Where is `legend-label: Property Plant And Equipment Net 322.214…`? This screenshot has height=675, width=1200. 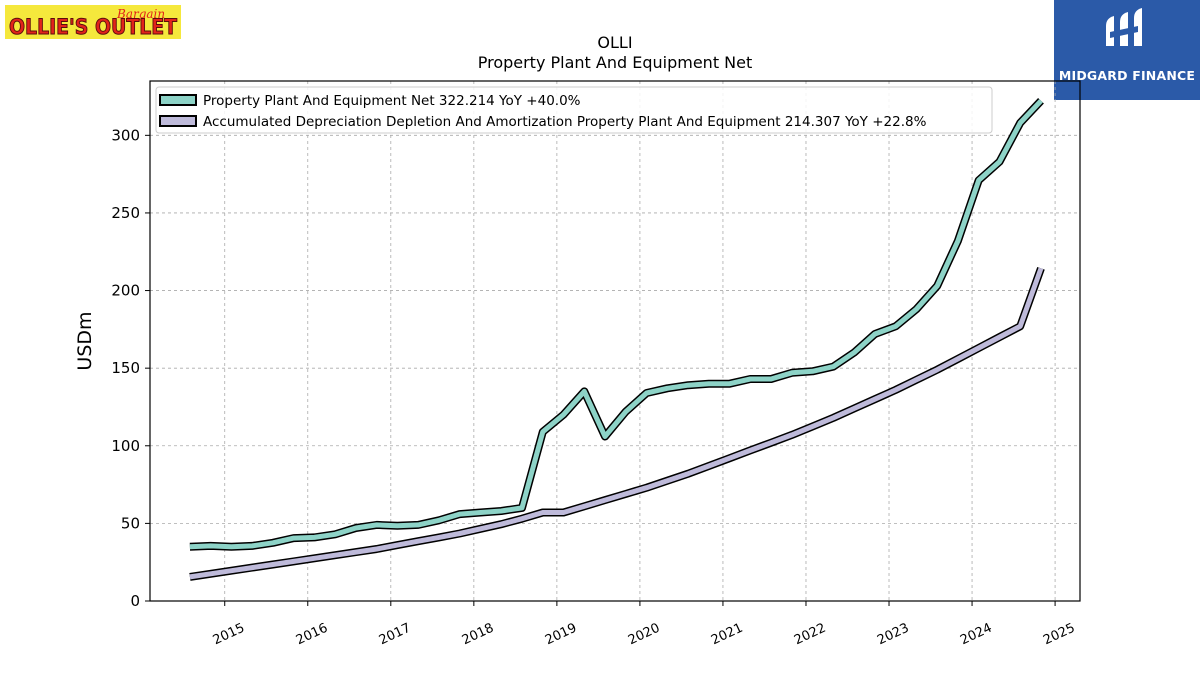
legend-label: Property Plant And Equipment Net 322.214… is located at coordinates (392, 101).